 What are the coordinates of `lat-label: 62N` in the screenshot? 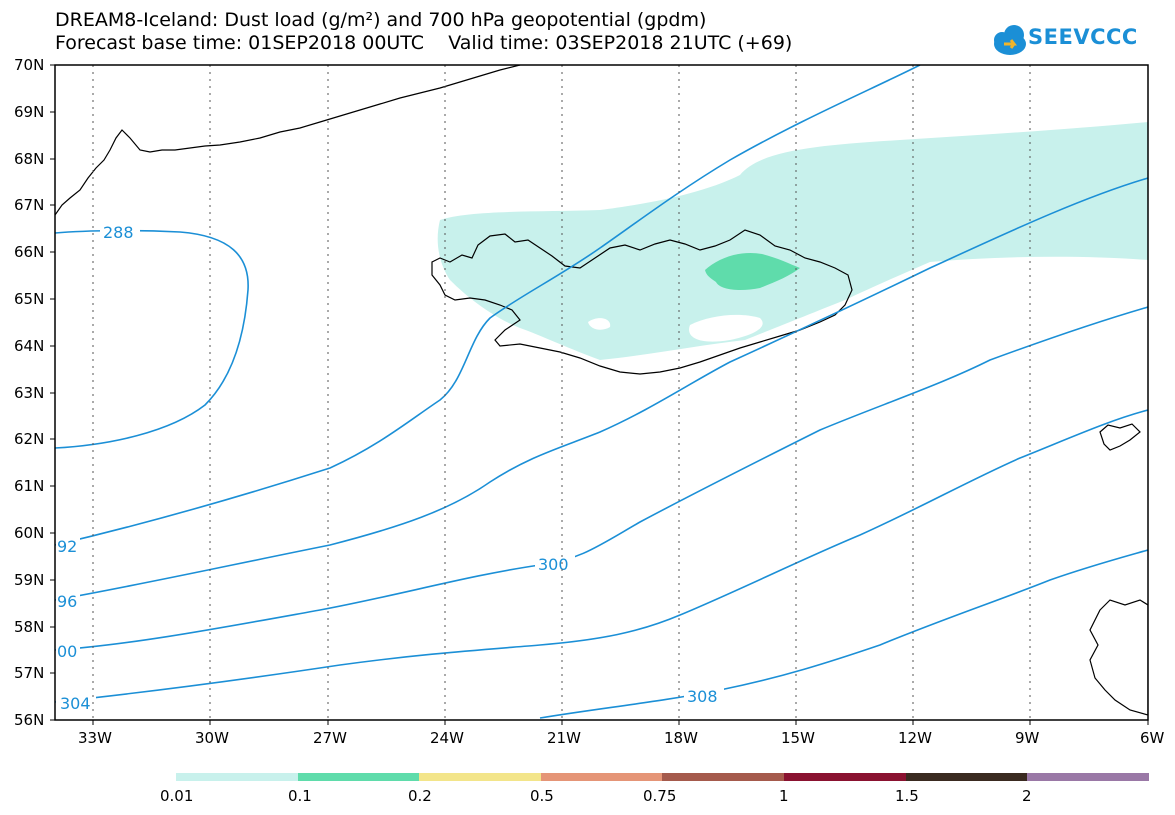 It's located at (29, 439).